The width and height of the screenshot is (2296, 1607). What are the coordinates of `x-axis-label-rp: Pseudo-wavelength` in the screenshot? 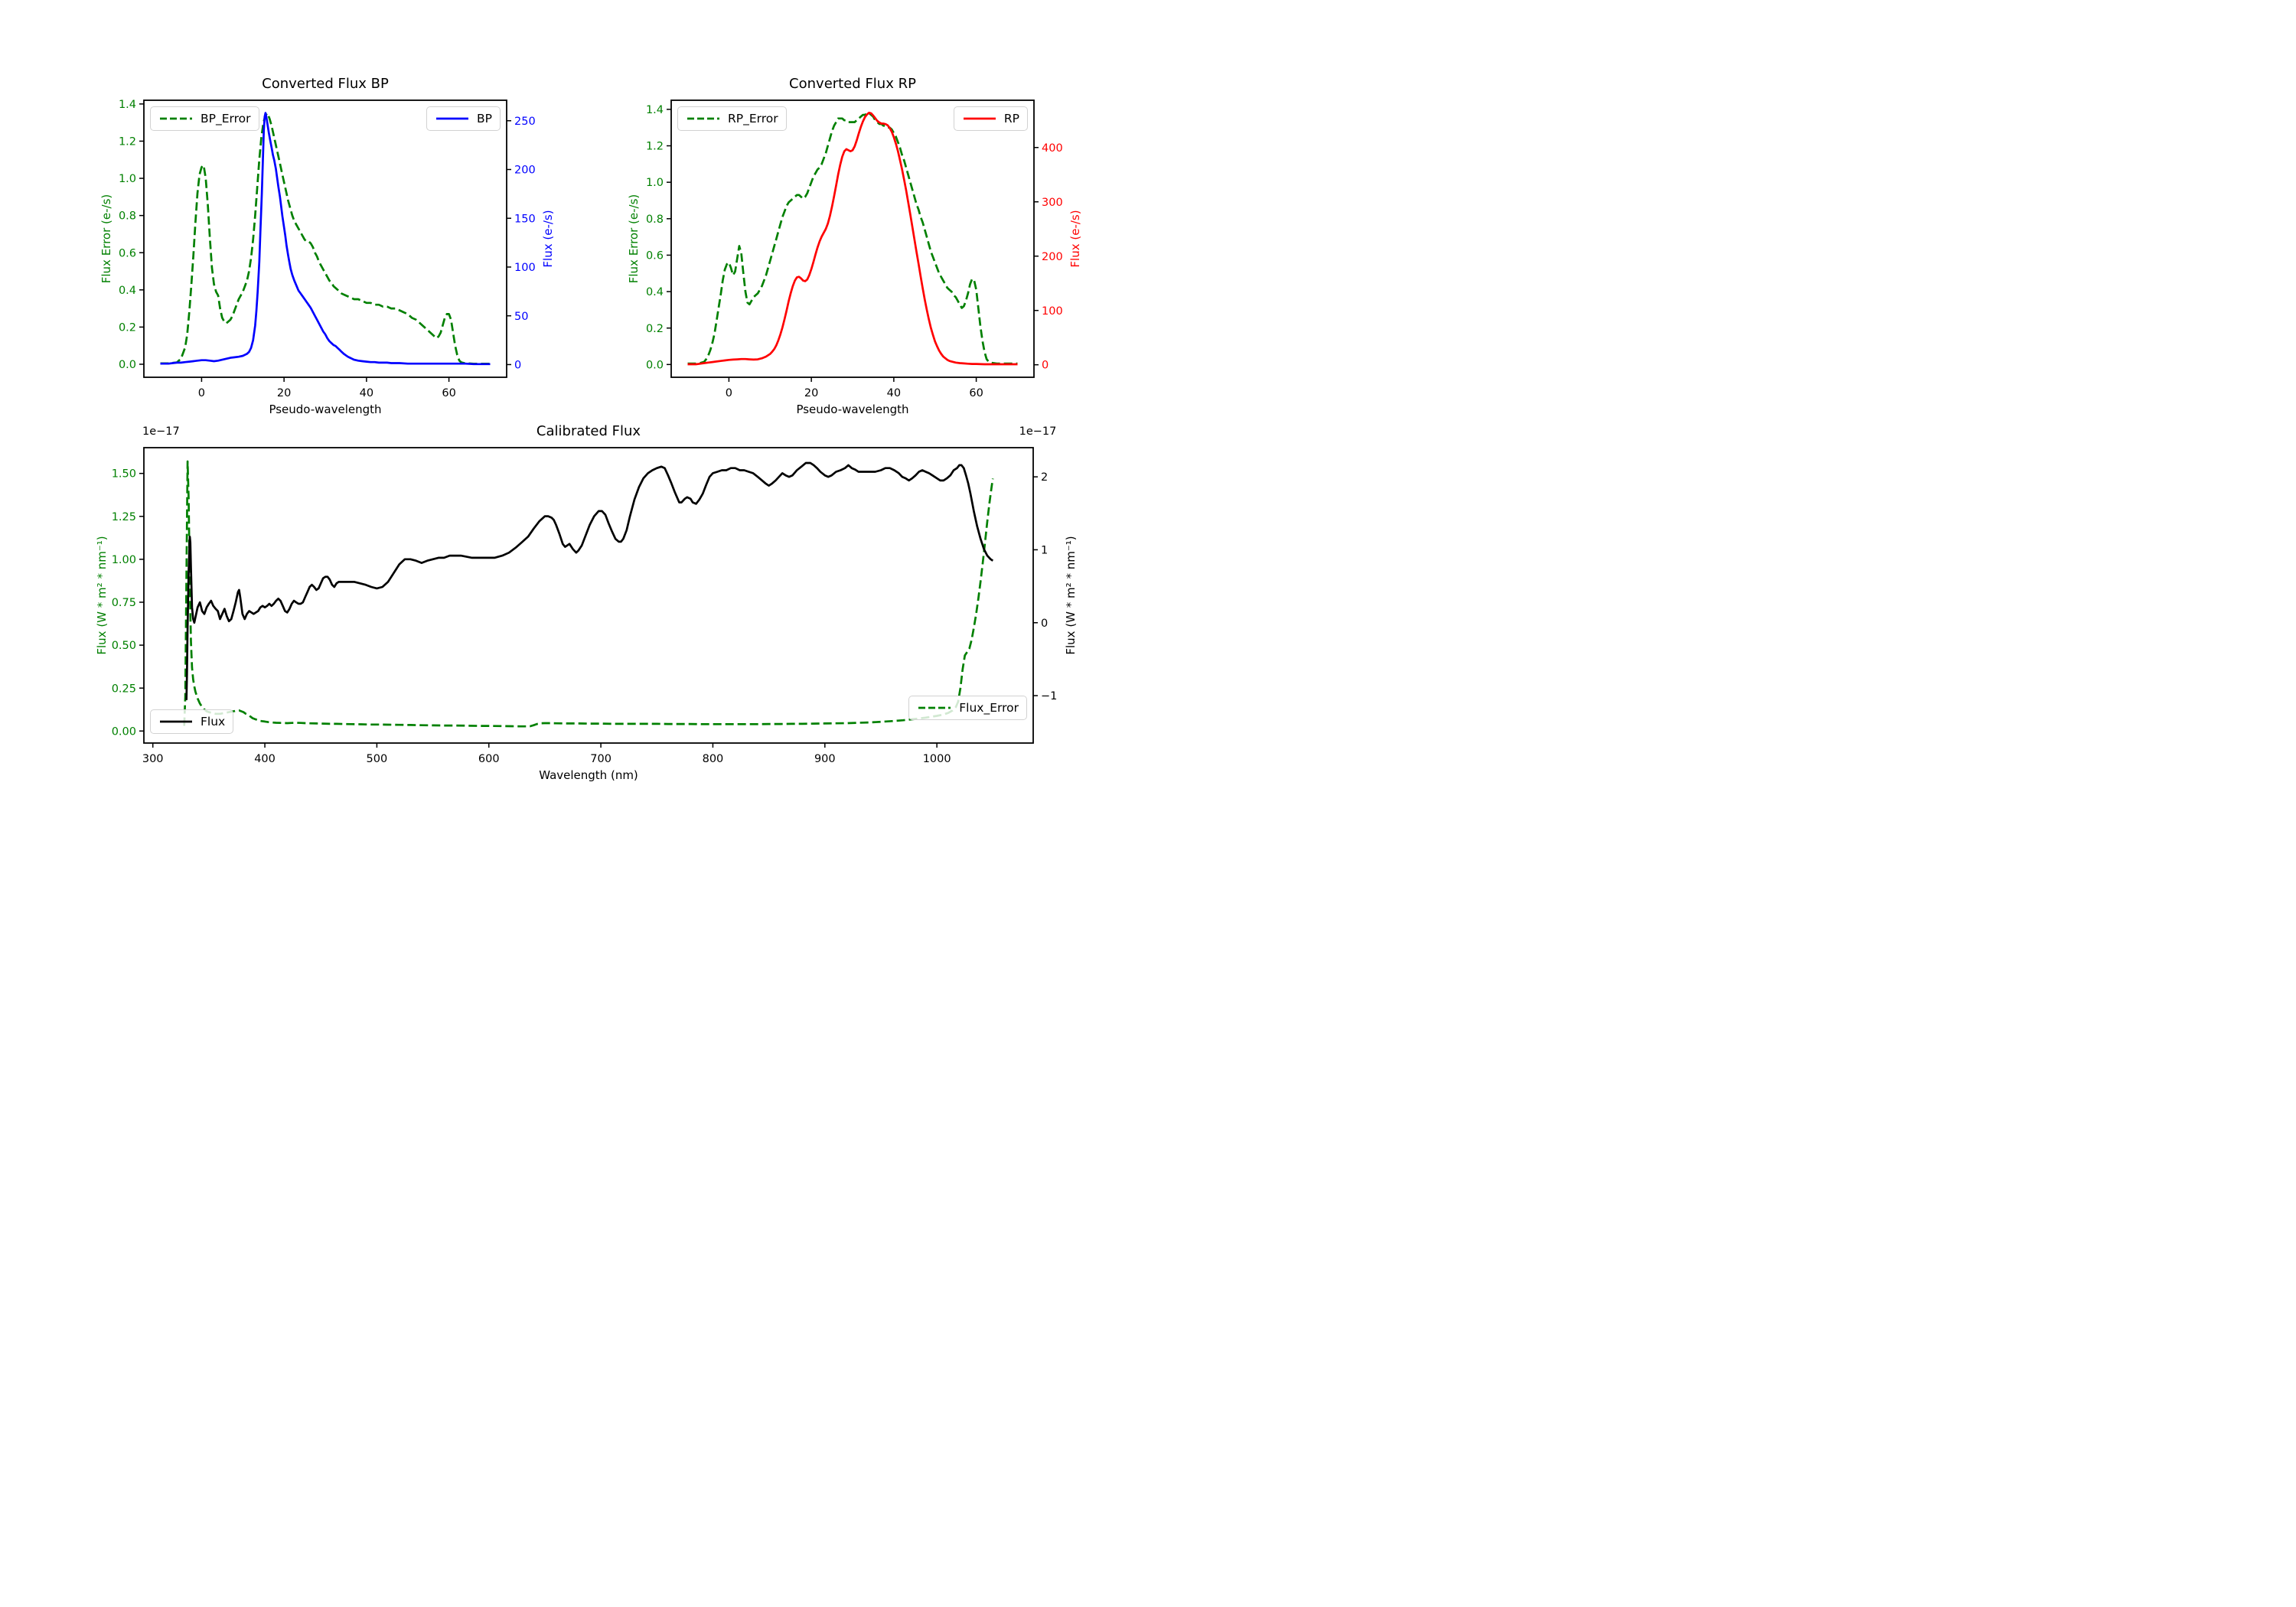 It's located at (852, 410).